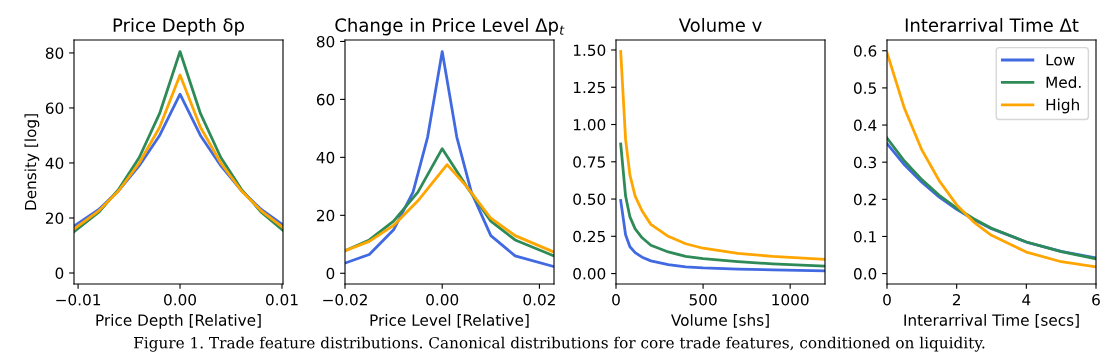 The image size is (1119, 357). What do you see at coordinates (865, 125) in the screenshot?
I see `y-tick-label: 0.4` at bounding box center [865, 125].